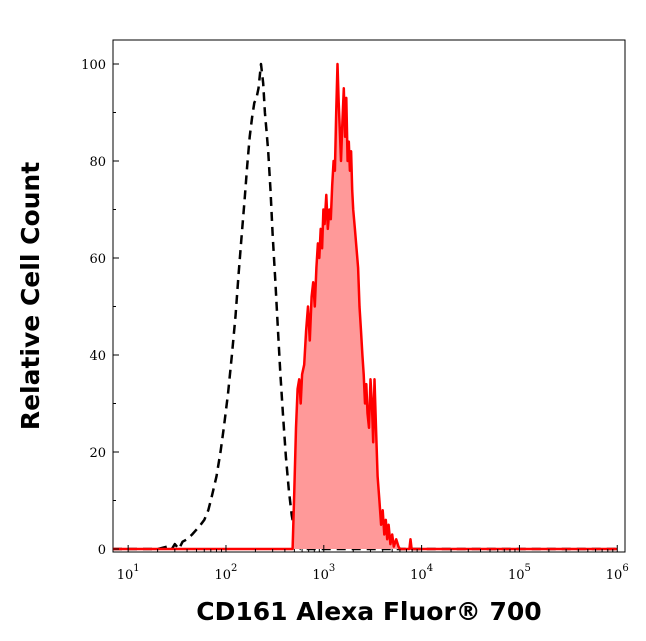 The width and height of the screenshot is (646, 641). Describe the element at coordinates (102, 550) in the screenshot. I see `y-tick-label: 0` at that location.